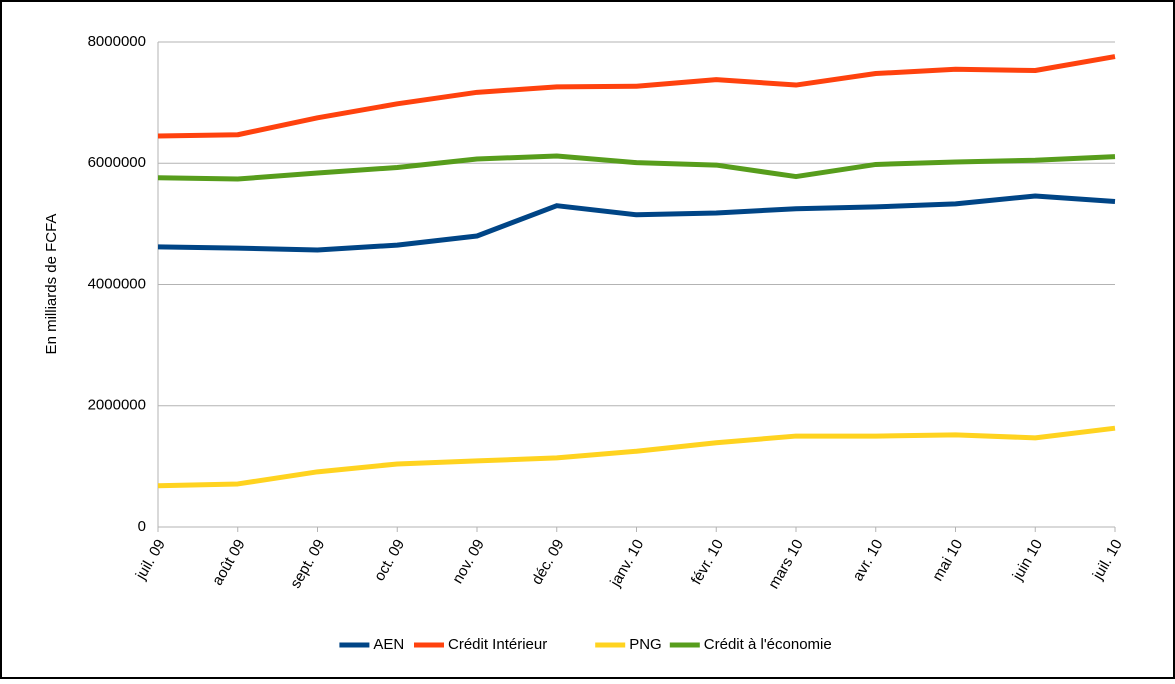 The width and height of the screenshot is (1175, 684). What do you see at coordinates (117, 283) in the screenshot?
I see `y-tick-label: 4000000` at bounding box center [117, 283].